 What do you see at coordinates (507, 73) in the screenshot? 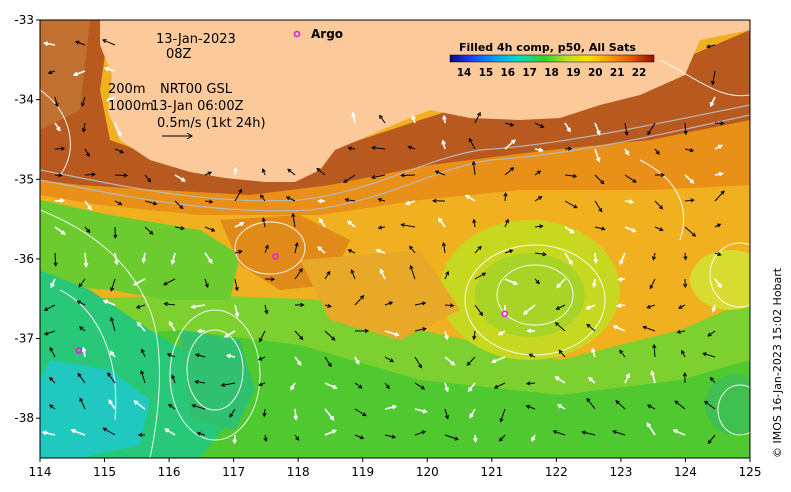
I see `colorbar-tick-label: 16` at bounding box center [507, 73].